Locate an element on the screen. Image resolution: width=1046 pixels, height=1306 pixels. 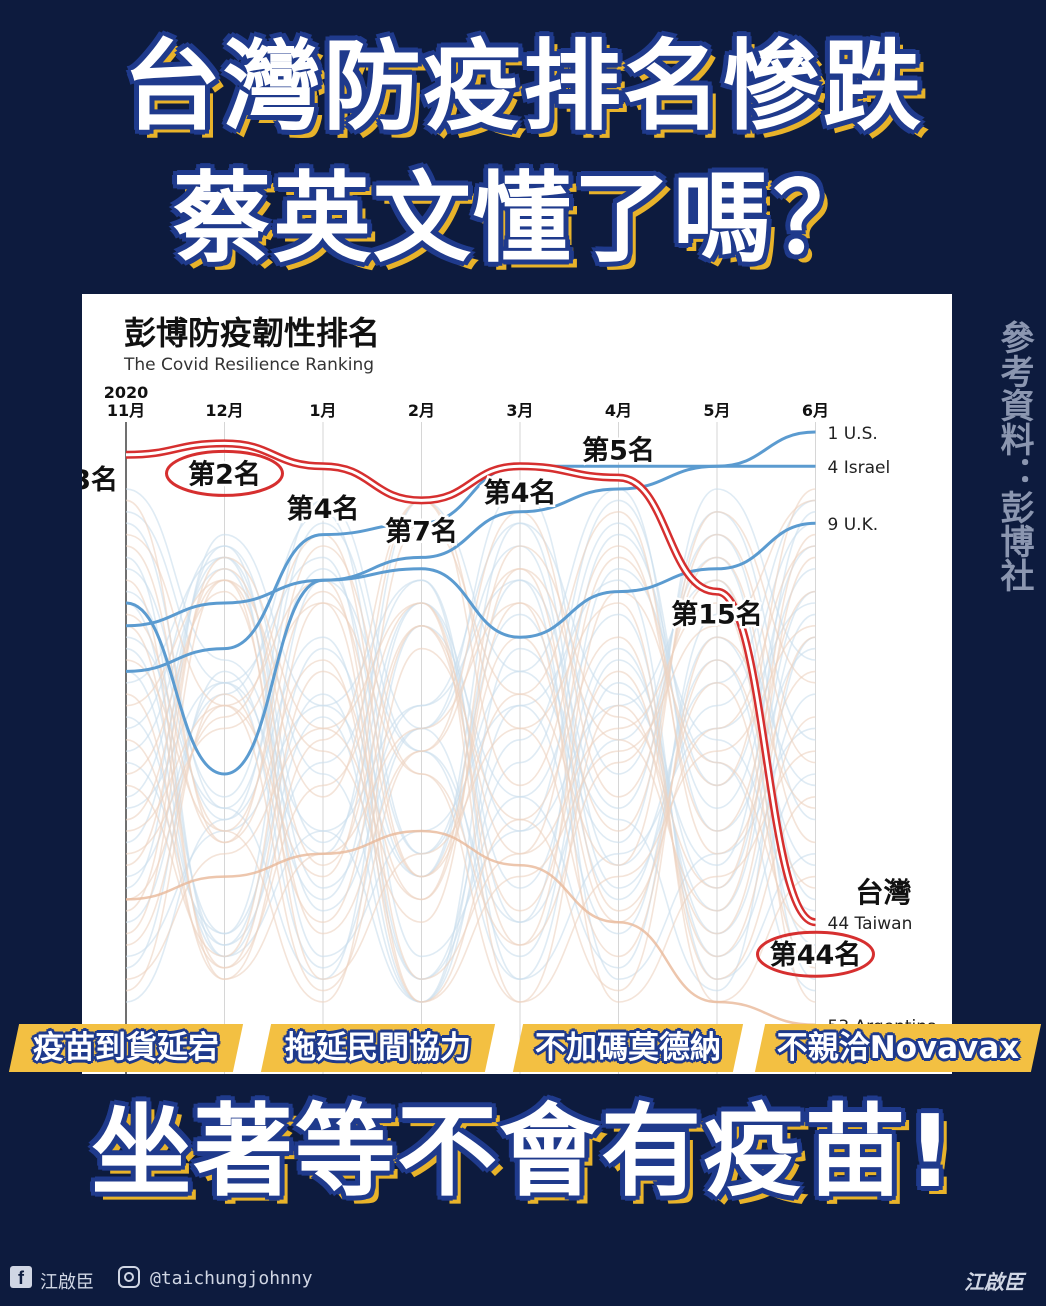
tag-label: 疫苗到貨延宕 is located at coordinates (126, 1048).